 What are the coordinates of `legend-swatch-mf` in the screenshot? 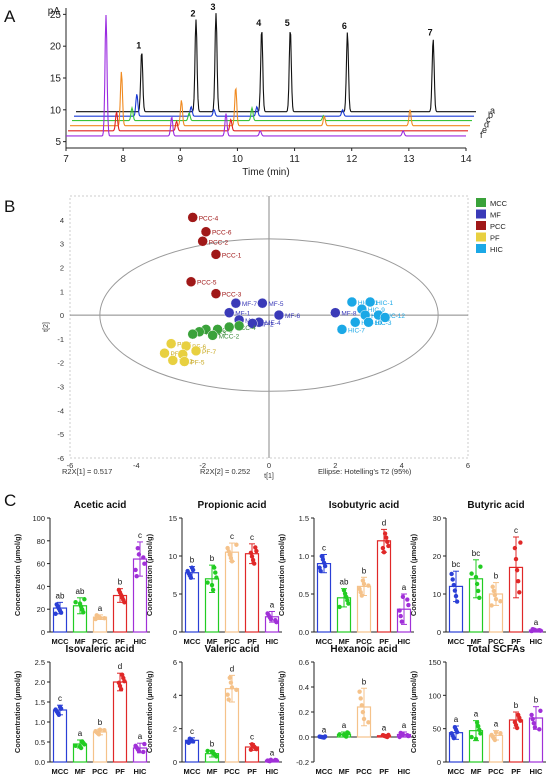 It's located at (481, 214).